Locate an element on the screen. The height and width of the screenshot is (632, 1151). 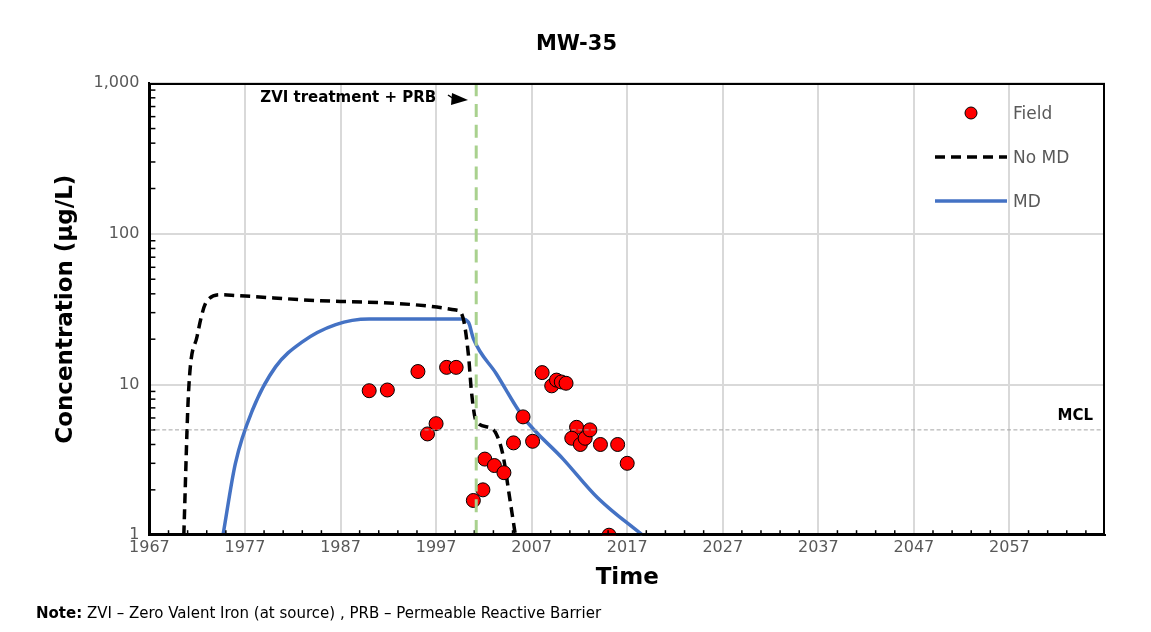
x-tick-label: 2057 is located at coordinates (1009, 546).